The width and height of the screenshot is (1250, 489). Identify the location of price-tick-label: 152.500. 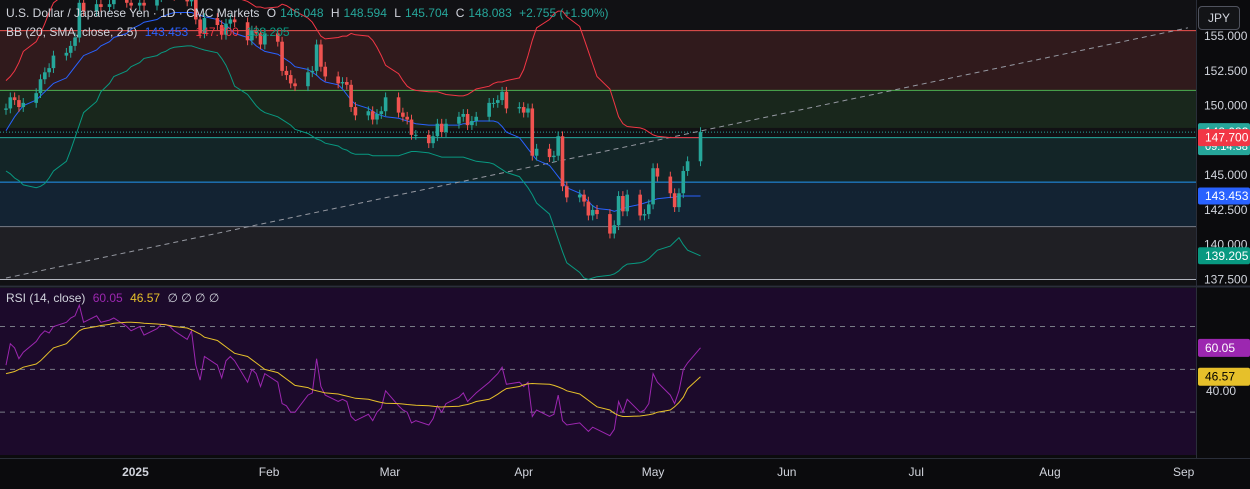
(1226, 71).